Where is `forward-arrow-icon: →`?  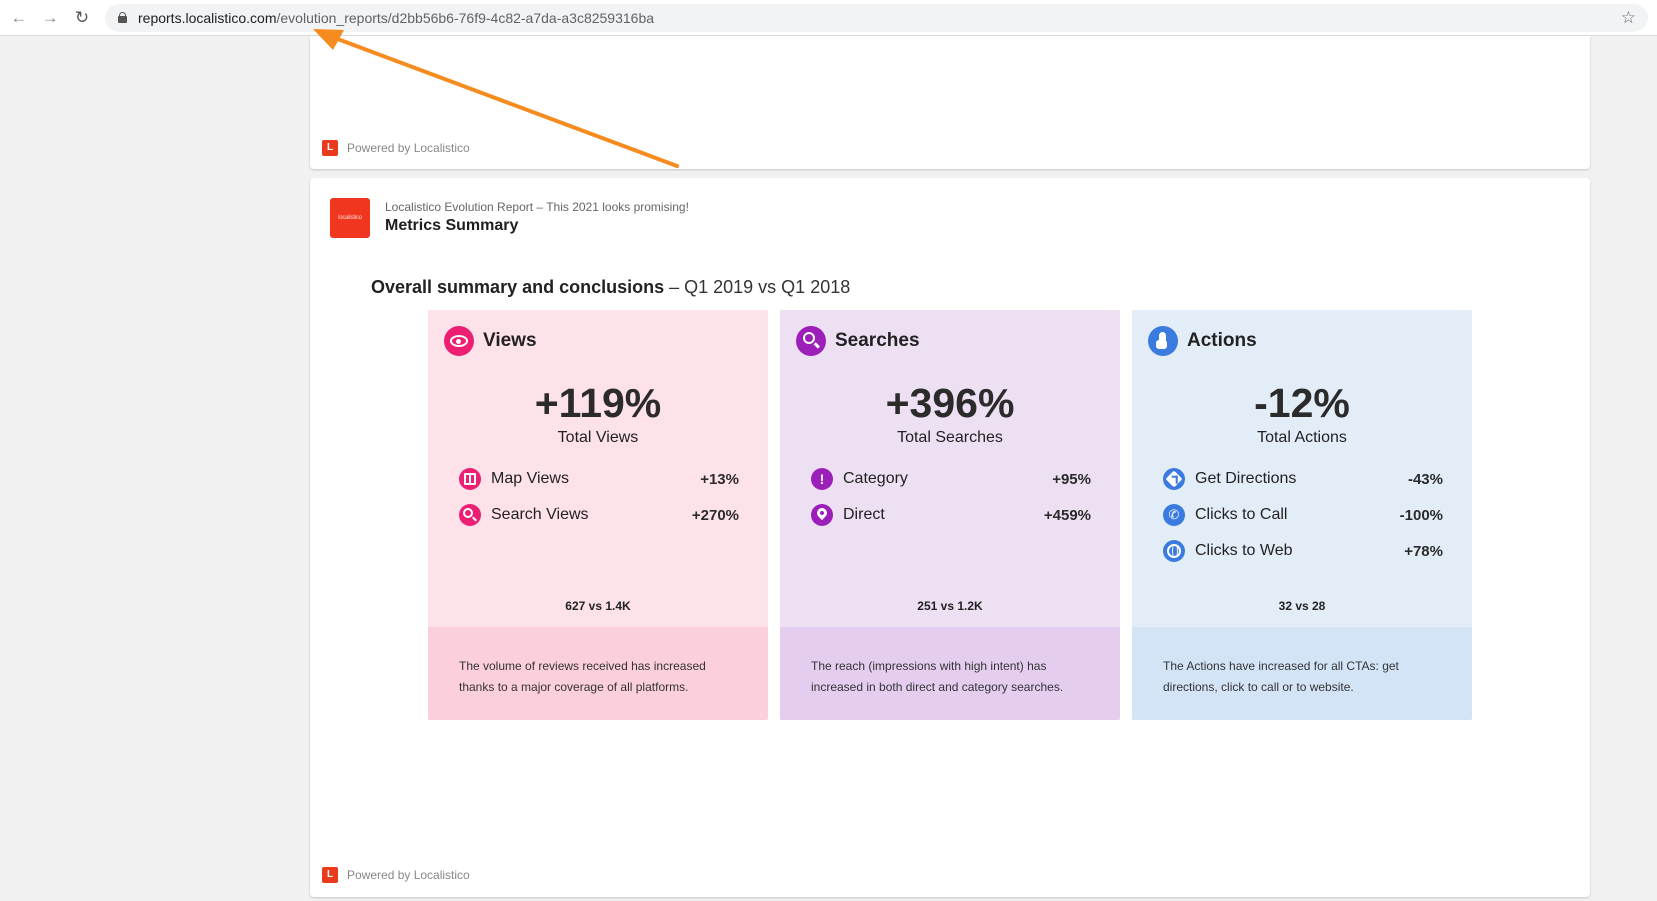 forward-arrow-icon: → is located at coordinates (50, 17).